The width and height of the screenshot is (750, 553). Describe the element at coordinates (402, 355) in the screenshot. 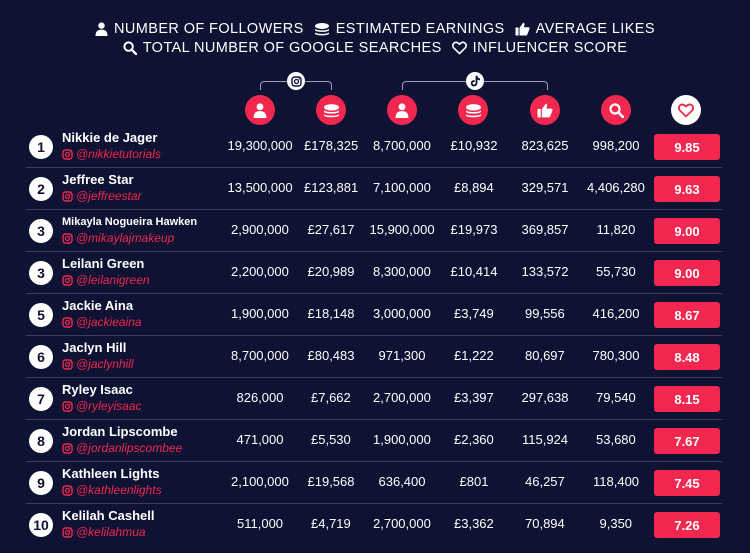

I see `tt-followers-value: 971,300` at that location.